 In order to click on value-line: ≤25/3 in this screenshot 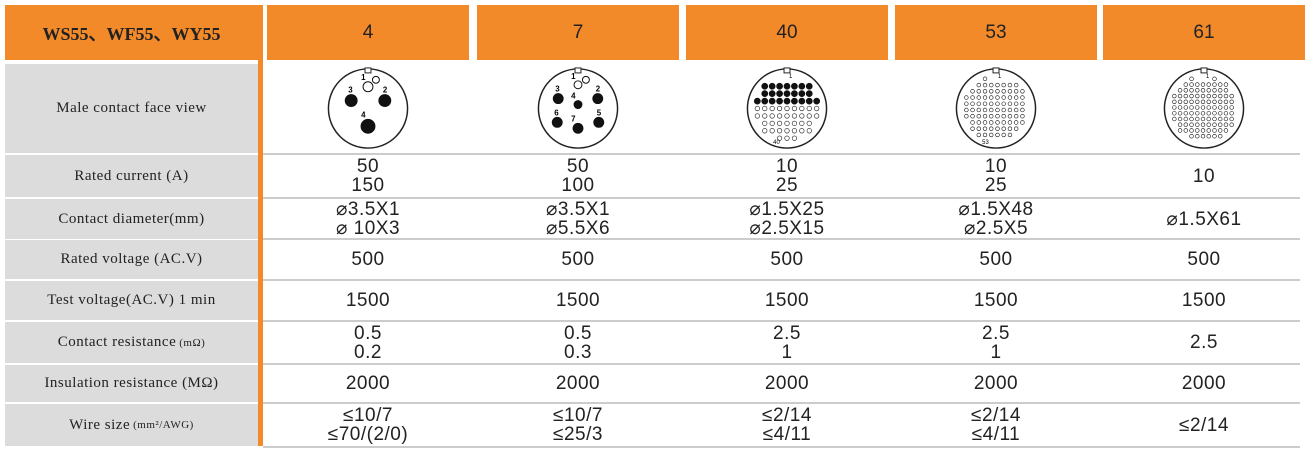, I will do `click(578, 434)`.